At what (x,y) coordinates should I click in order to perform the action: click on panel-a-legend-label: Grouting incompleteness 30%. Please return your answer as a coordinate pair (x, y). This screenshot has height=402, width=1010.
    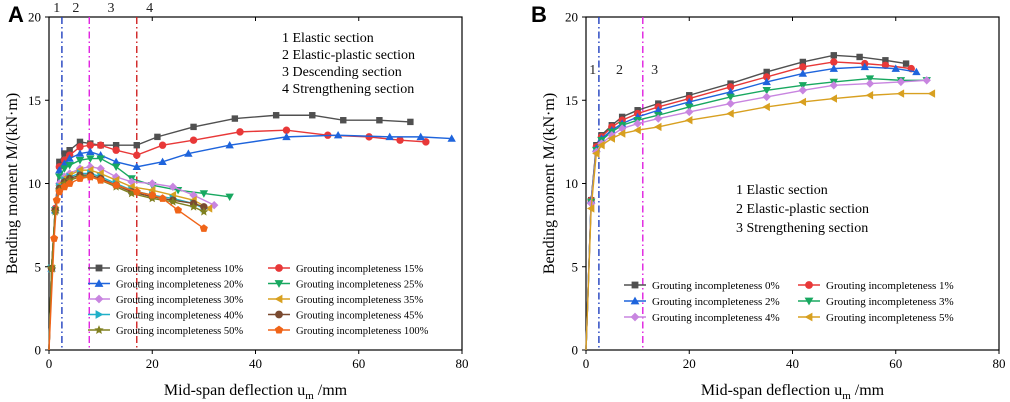
    Looking at the image, I should click on (179, 300).